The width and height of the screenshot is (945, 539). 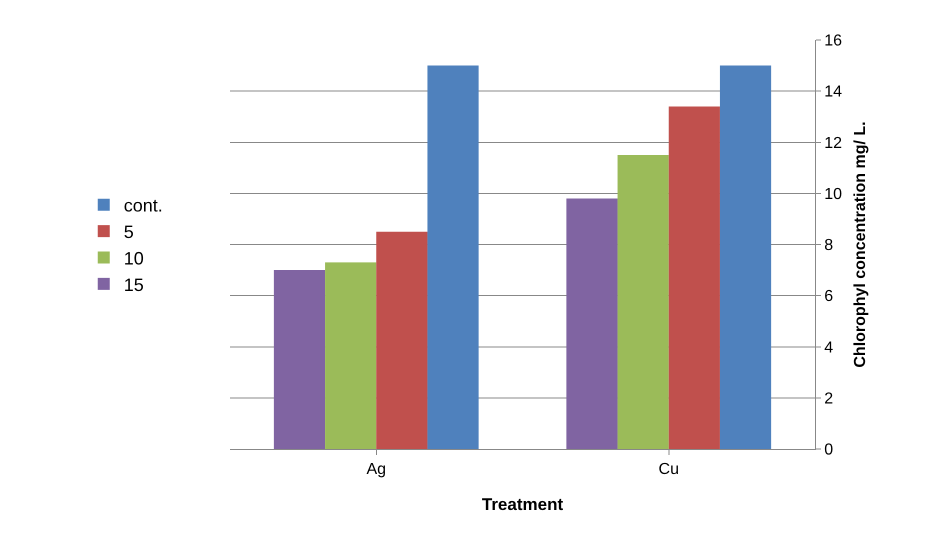 What do you see at coordinates (829, 297) in the screenshot?
I see `y-tick-label: 6` at bounding box center [829, 297].